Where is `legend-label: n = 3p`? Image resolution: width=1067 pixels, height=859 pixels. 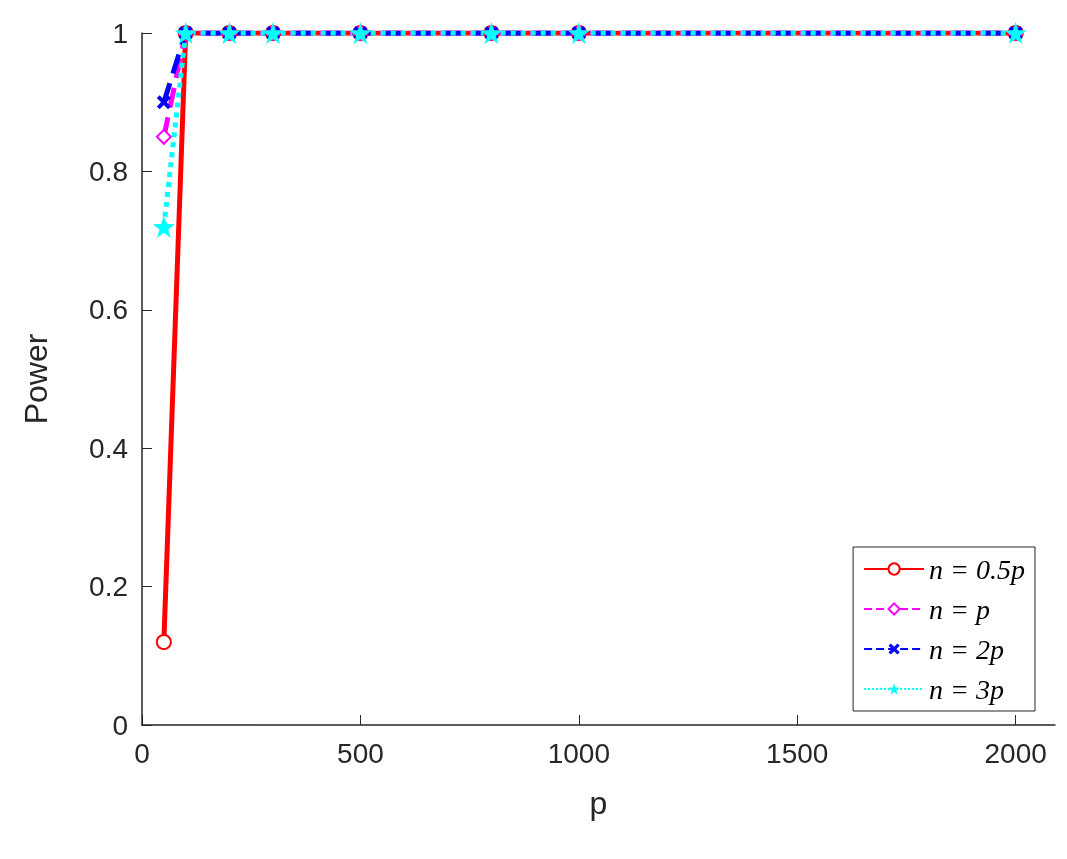
legend-label: n = 3p is located at coordinates (967, 689).